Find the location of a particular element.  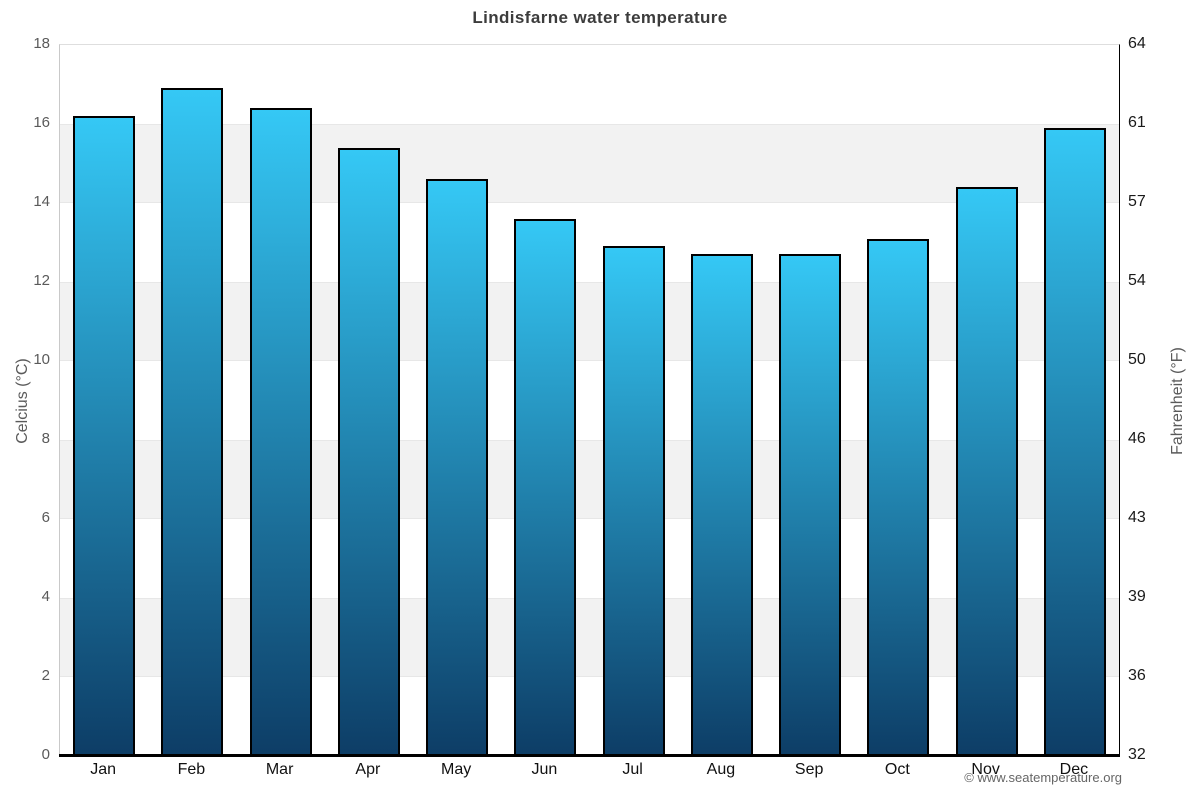

x-axis-label-may: May is located at coordinates (456, 769).